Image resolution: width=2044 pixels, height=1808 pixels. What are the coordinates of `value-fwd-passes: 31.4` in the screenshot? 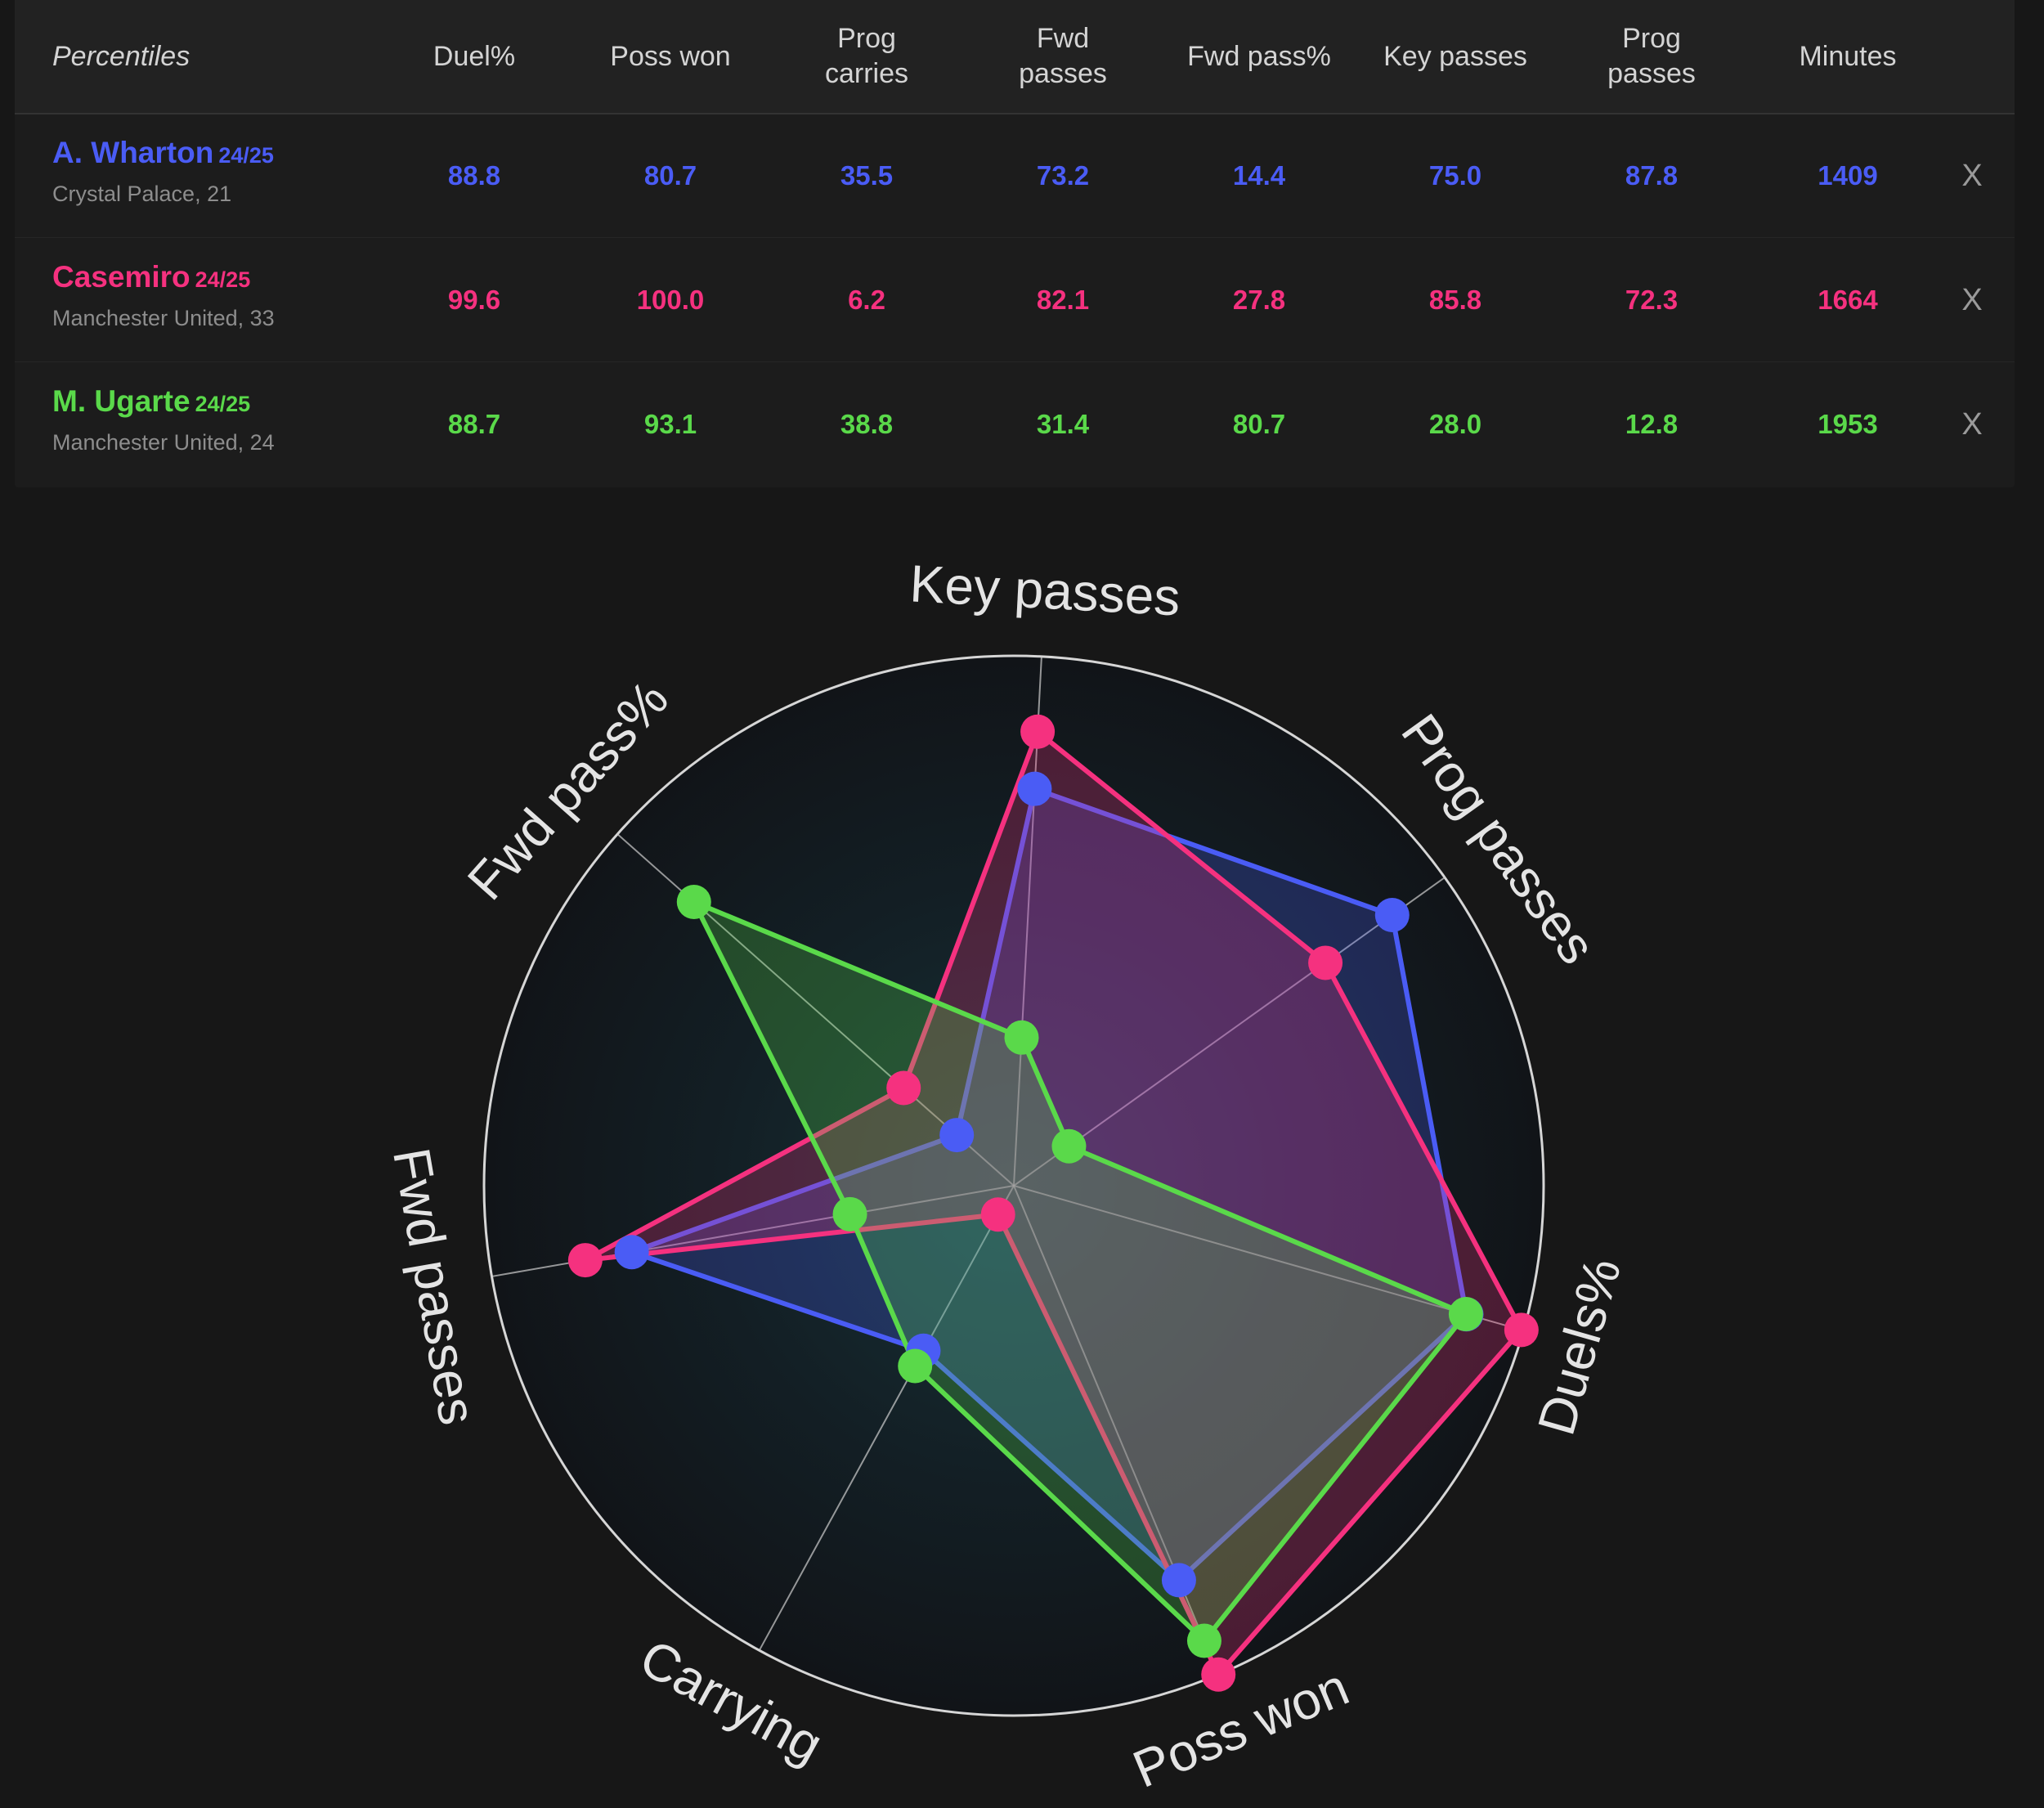 It's located at (1063, 424).